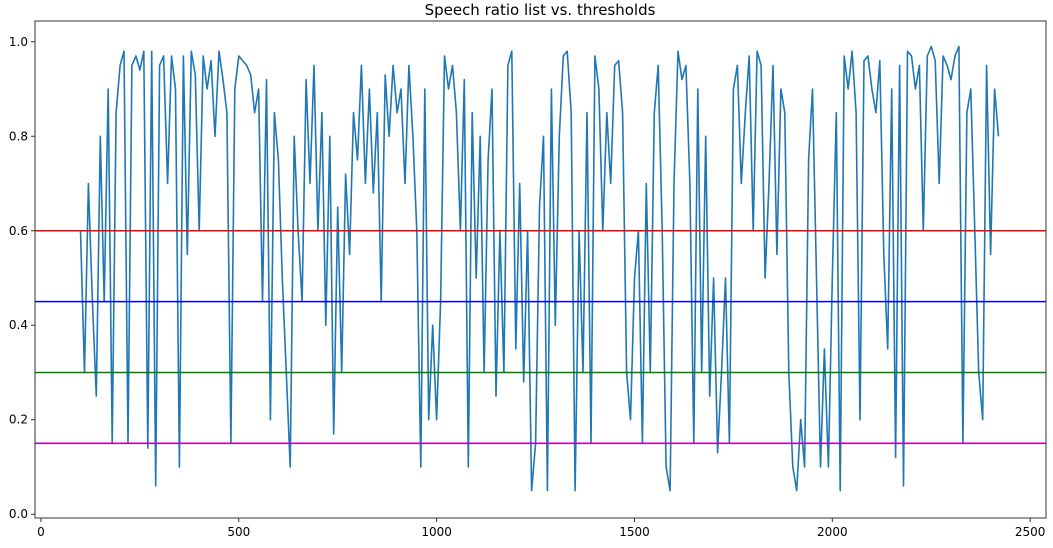 The height and width of the screenshot is (548, 1053). Describe the element at coordinates (634, 532) in the screenshot. I see `x-tick-label: 1500` at that location.